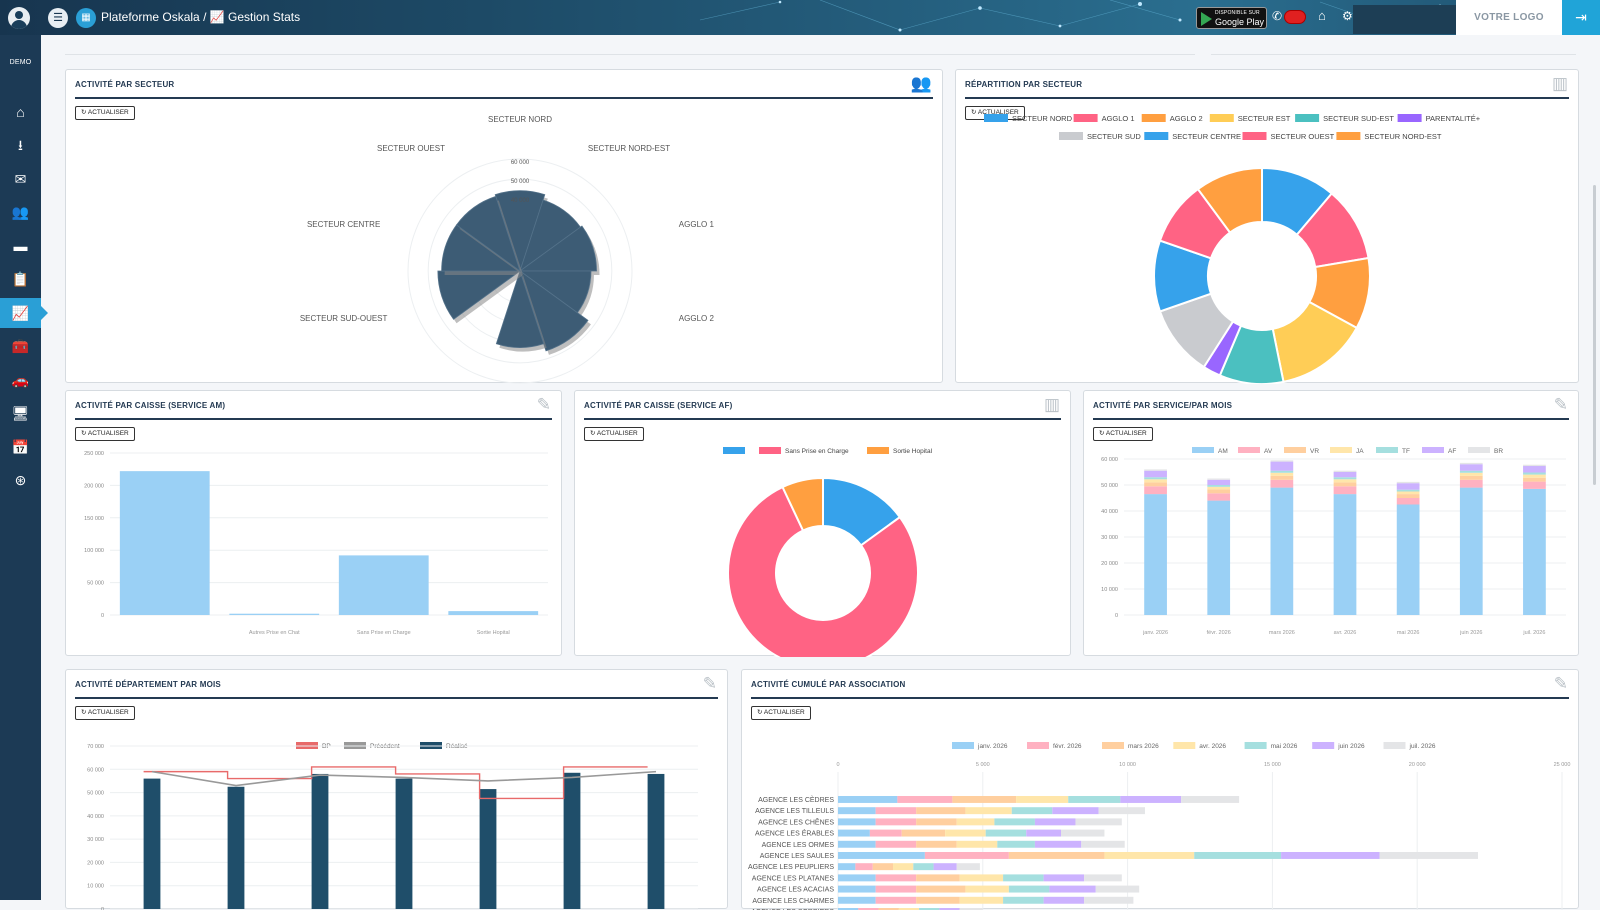 The image size is (1600, 910). What do you see at coordinates (1277, 16) in the screenshot?
I see `phone-icon: ✆` at bounding box center [1277, 16].